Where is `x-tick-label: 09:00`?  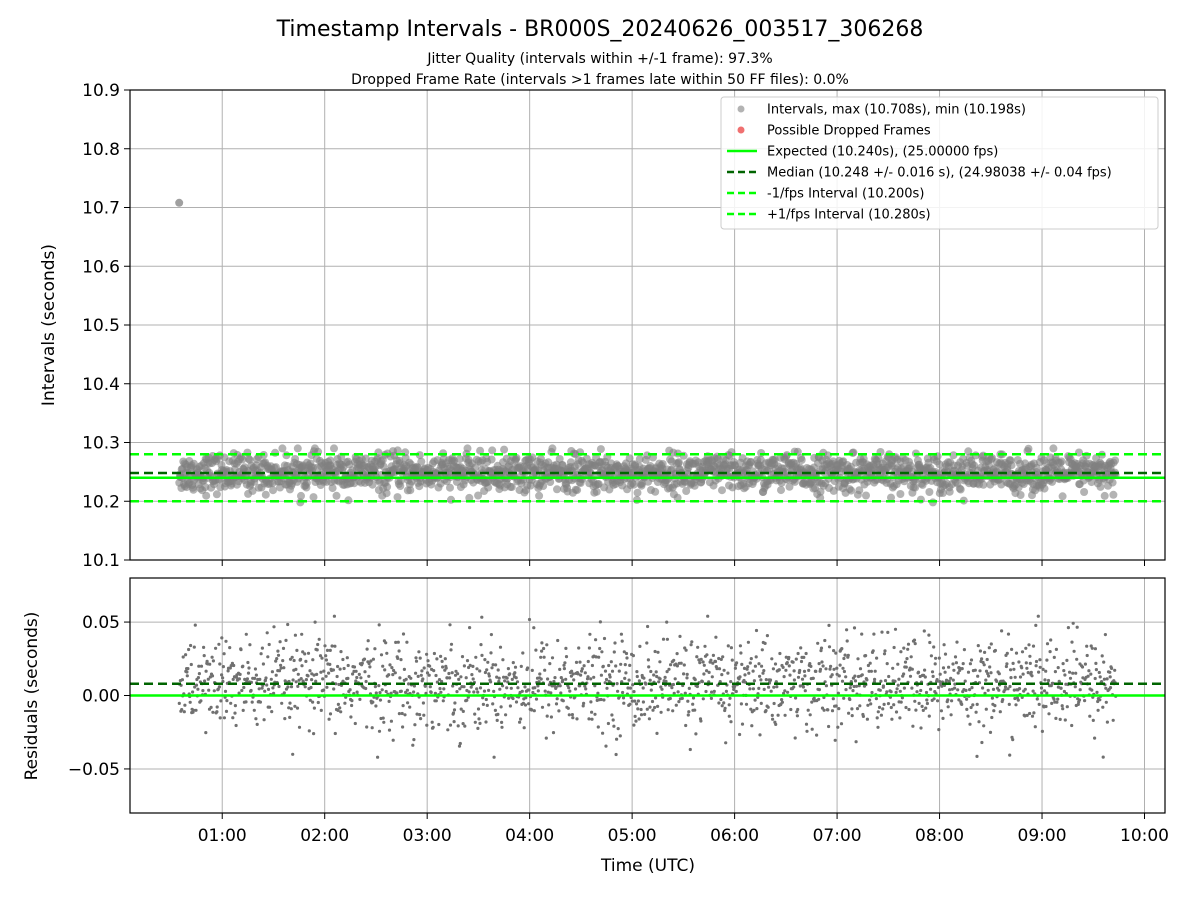 x-tick-label: 09:00 is located at coordinates (1042, 836).